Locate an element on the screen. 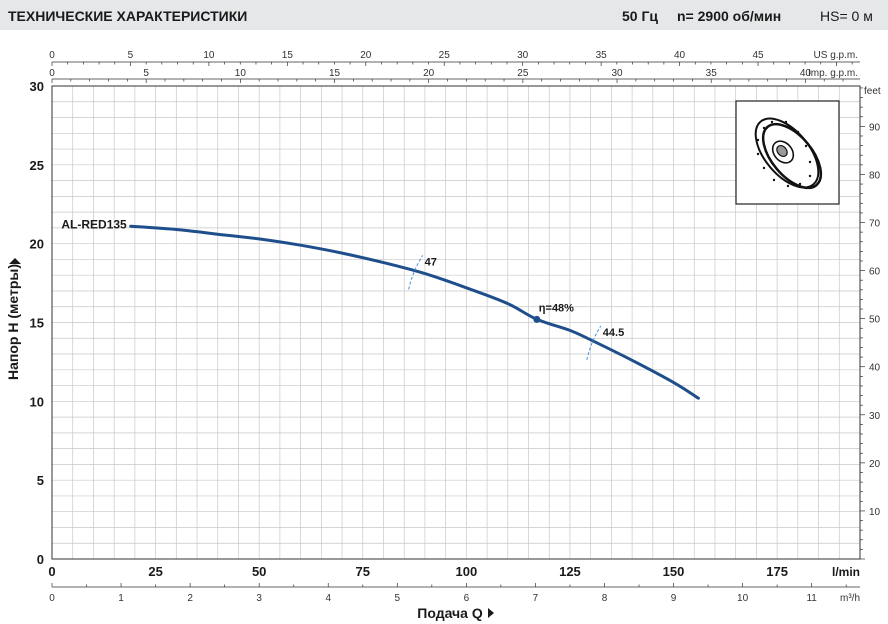 This screenshot has height=624, width=888. feet-tick-label: 50 is located at coordinates (875, 320).